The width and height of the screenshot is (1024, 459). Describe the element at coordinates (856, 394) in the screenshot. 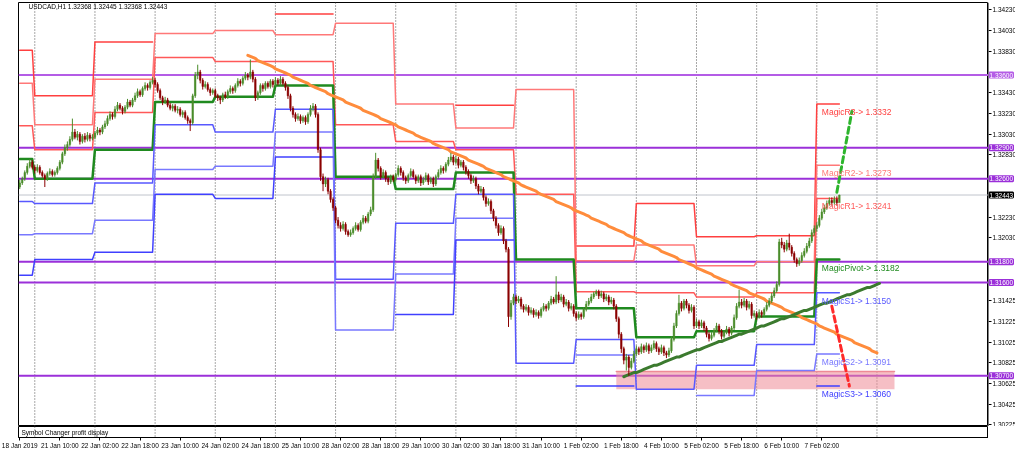

I see `annotation: MagicS3-> 1.3060` at that location.